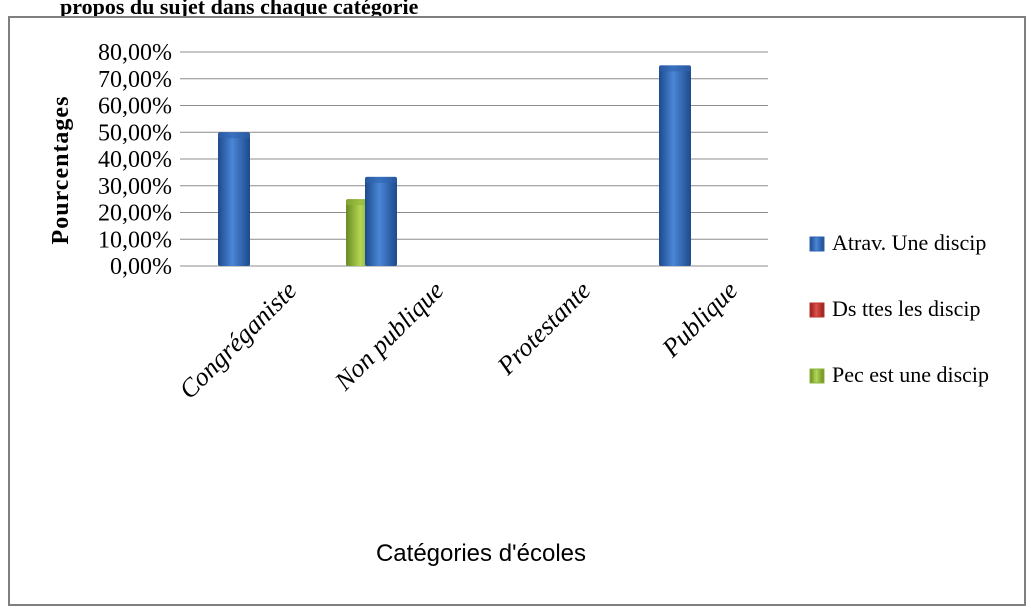  What do you see at coordinates (910, 374) in the screenshot?
I see `legend-entry: Pec est une discip` at bounding box center [910, 374].